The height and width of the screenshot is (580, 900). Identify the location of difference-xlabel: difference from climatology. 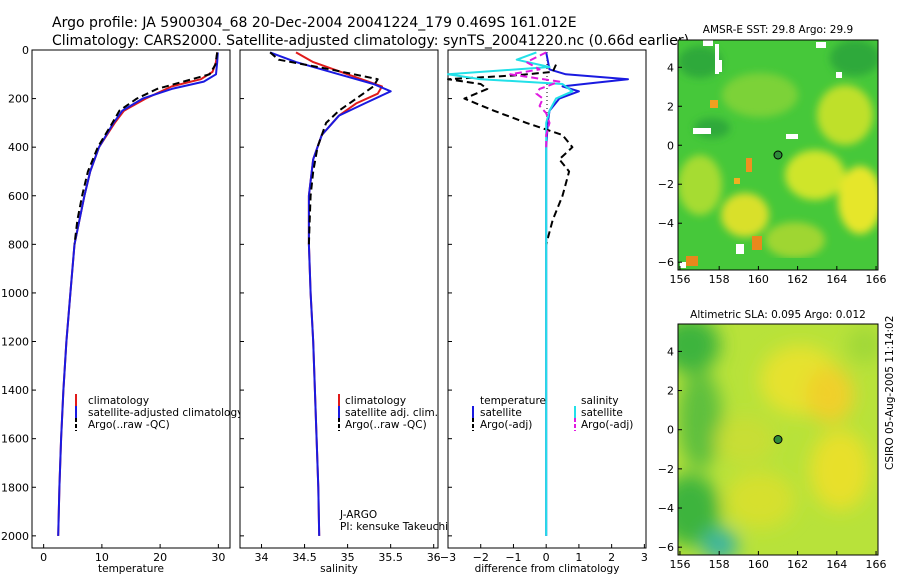
(547, 569).